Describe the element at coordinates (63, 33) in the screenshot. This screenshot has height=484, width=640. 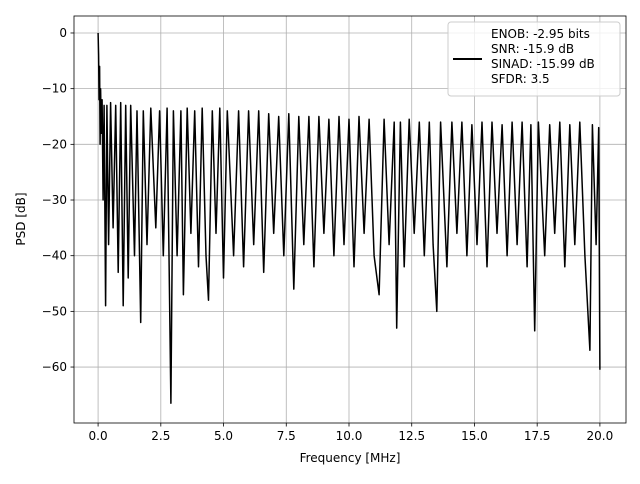
I see `y-tick-label: 0` at that location.